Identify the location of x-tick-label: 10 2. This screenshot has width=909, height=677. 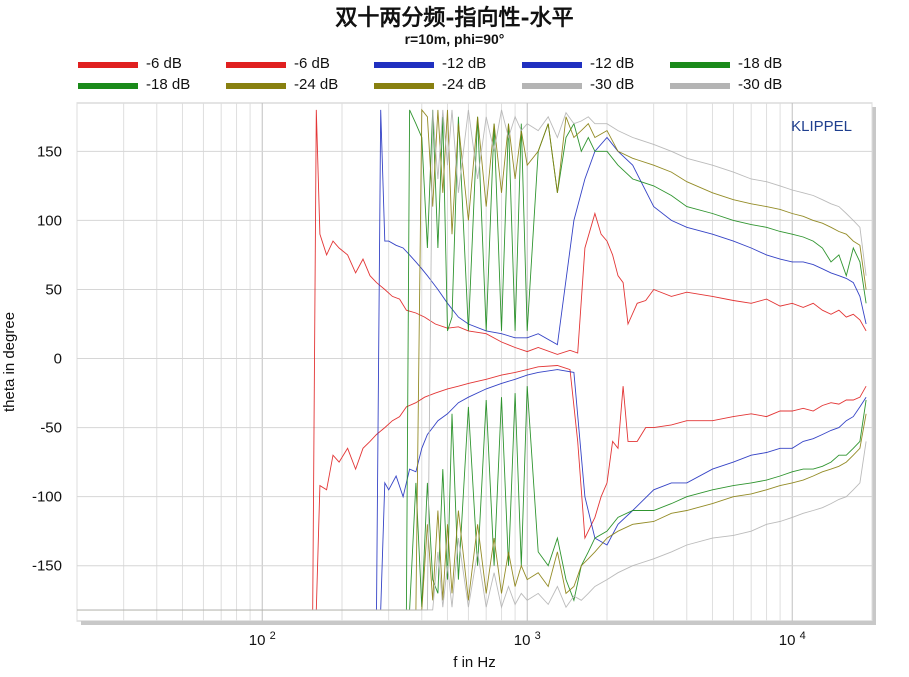
(262, 639).